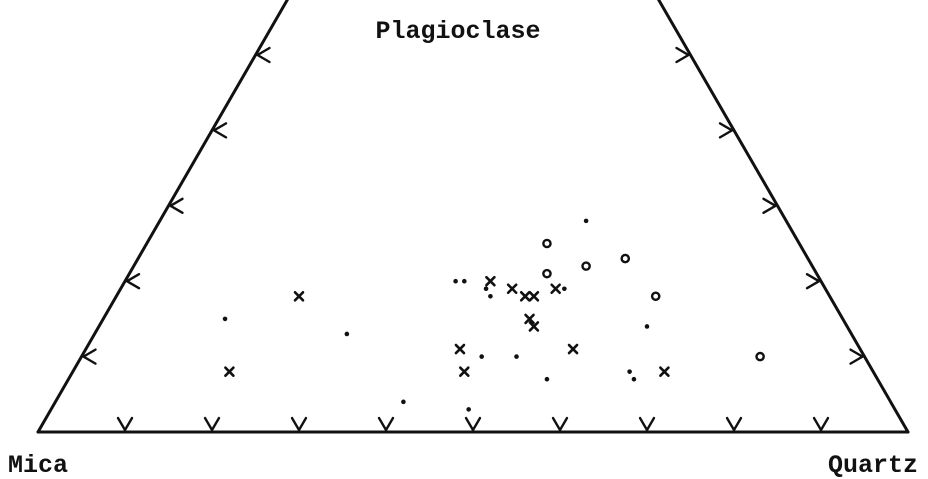 The width and height of the screenshot is (928, 479). I want to click on vertex-label-bottom-left: Mica, so click(38, 465).